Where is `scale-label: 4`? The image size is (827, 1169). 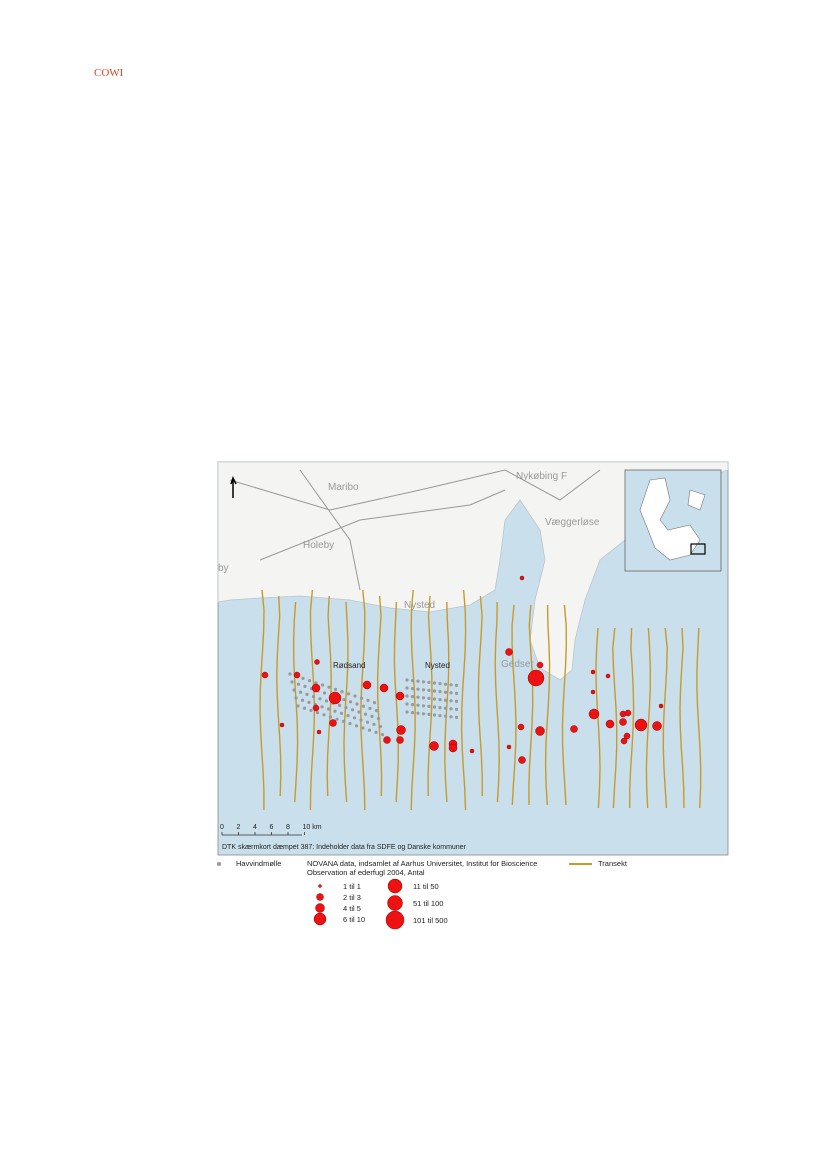 scale-label: 4 is located at coordinates (255, 827).